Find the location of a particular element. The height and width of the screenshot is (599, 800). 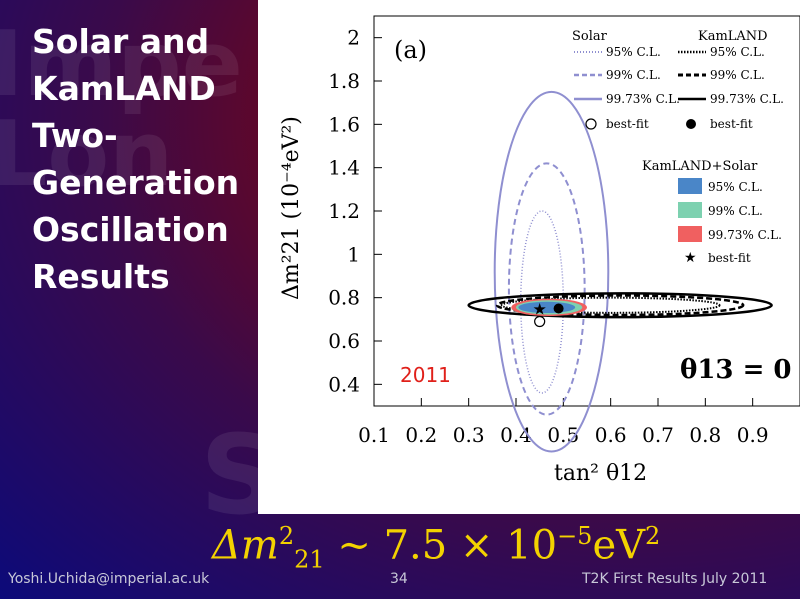

x-tick-label: 0.7 is located at coordinates (658, 435).